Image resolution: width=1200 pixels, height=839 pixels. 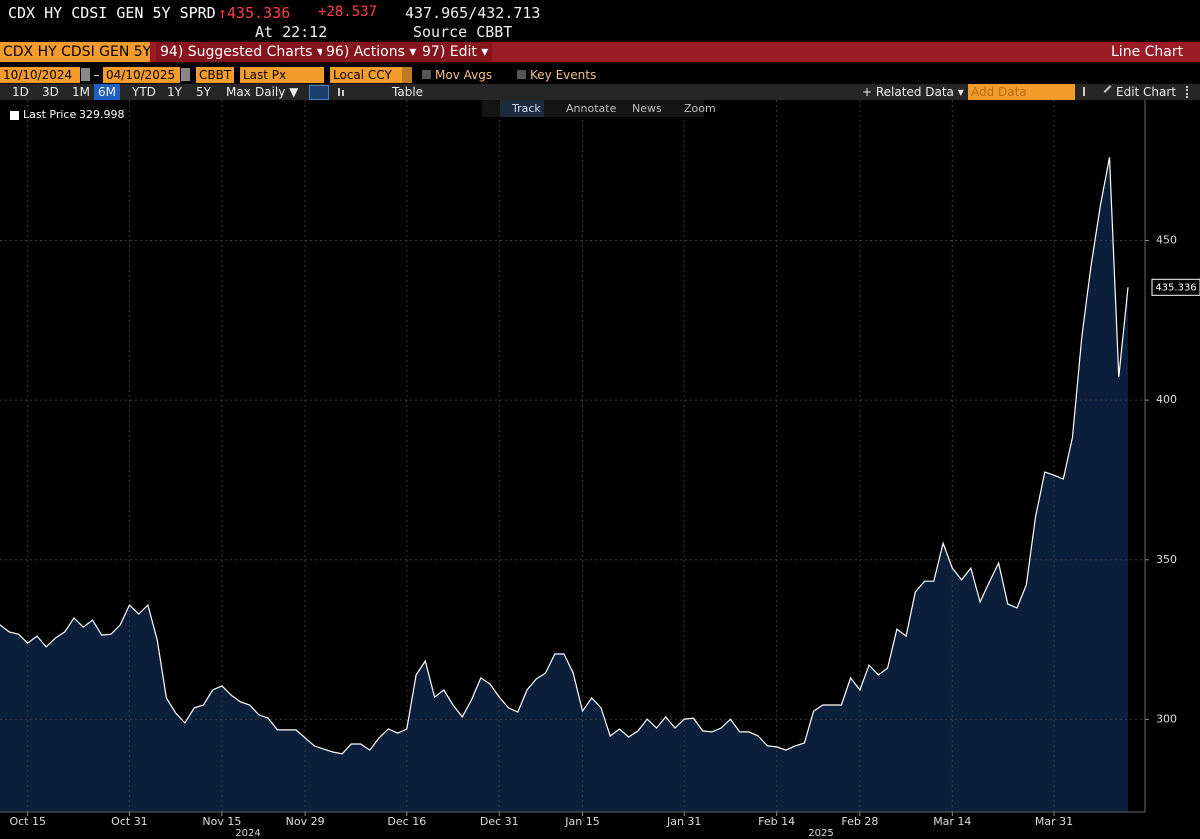 I want to click on last-value-label: 435.336, so click(x=1175, y=287).